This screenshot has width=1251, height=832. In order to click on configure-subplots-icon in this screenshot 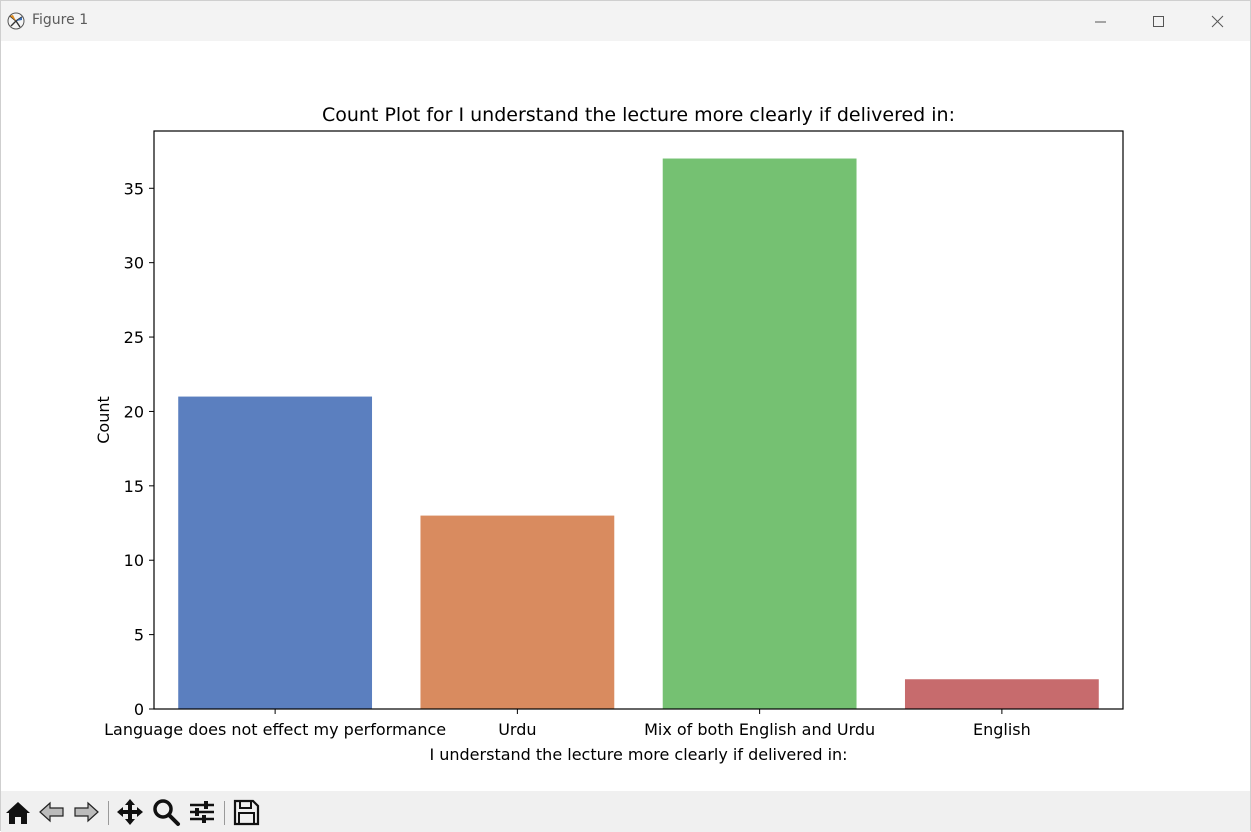, I will do `click(202, 812)`.